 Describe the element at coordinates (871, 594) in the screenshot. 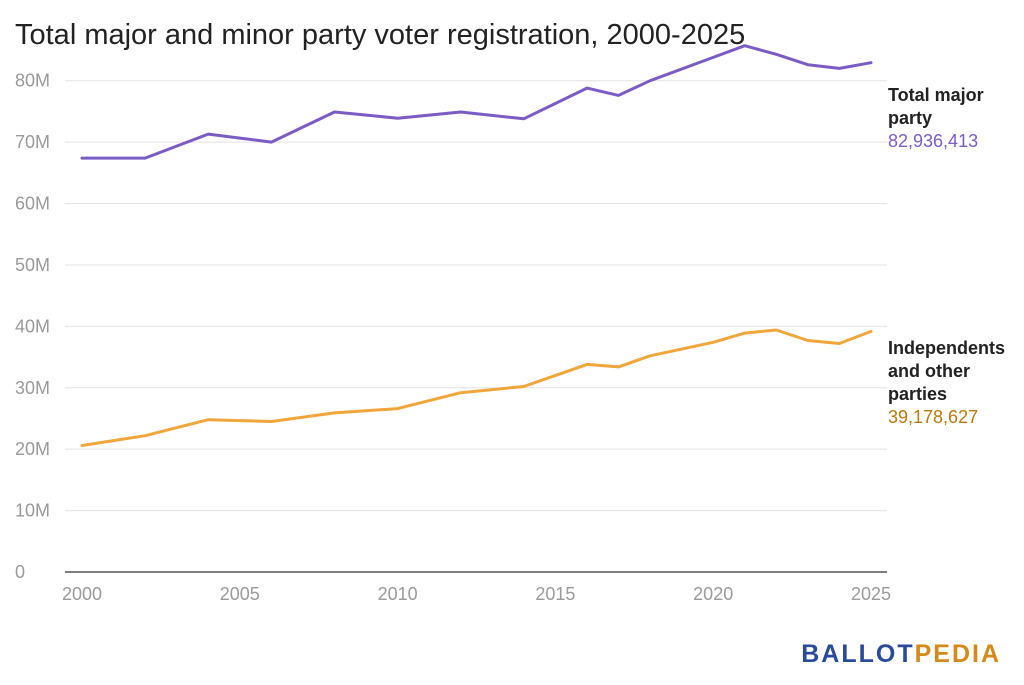

I see `x-tick-label: 2025` at that location.